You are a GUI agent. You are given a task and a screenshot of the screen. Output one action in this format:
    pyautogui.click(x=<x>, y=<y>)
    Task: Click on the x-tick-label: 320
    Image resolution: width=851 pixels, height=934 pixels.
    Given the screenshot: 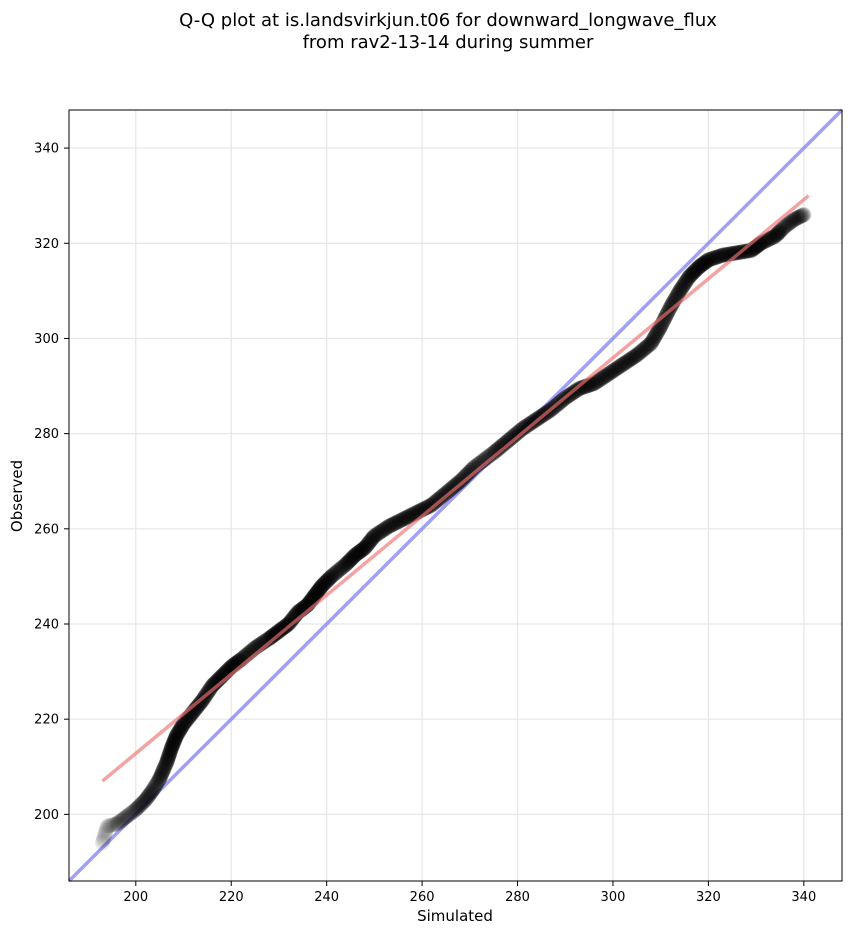 What is the action you would take?
    pyautogui.click(x=708, y=897)
    